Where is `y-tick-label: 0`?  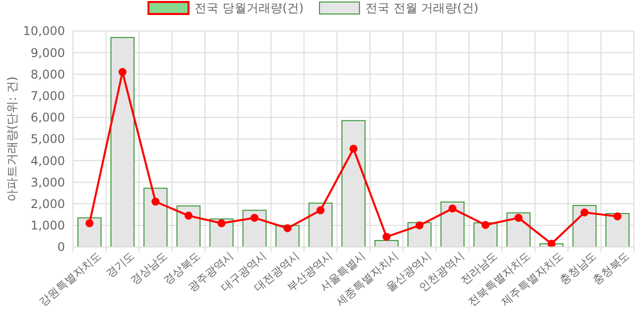
y-tick-label: 0 is located at coordinates (61, 247).